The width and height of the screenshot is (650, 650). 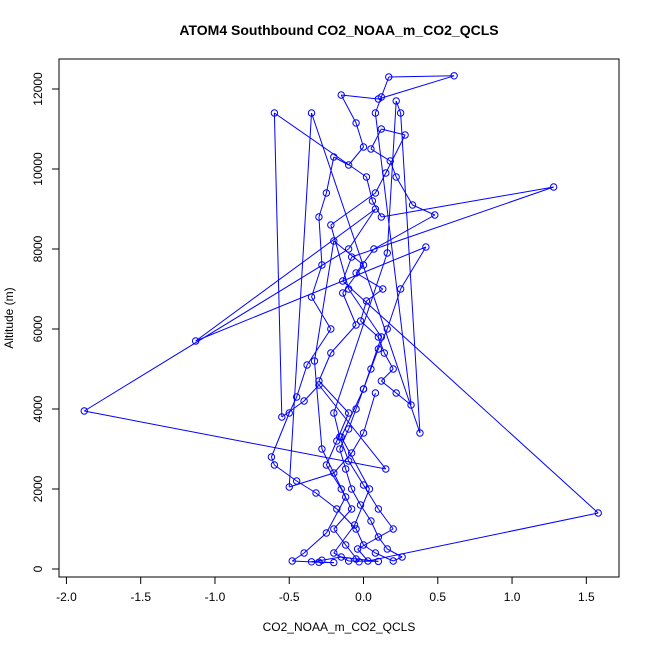 I want to click on y-tick-label: 6000, so click(x=38, y=328).